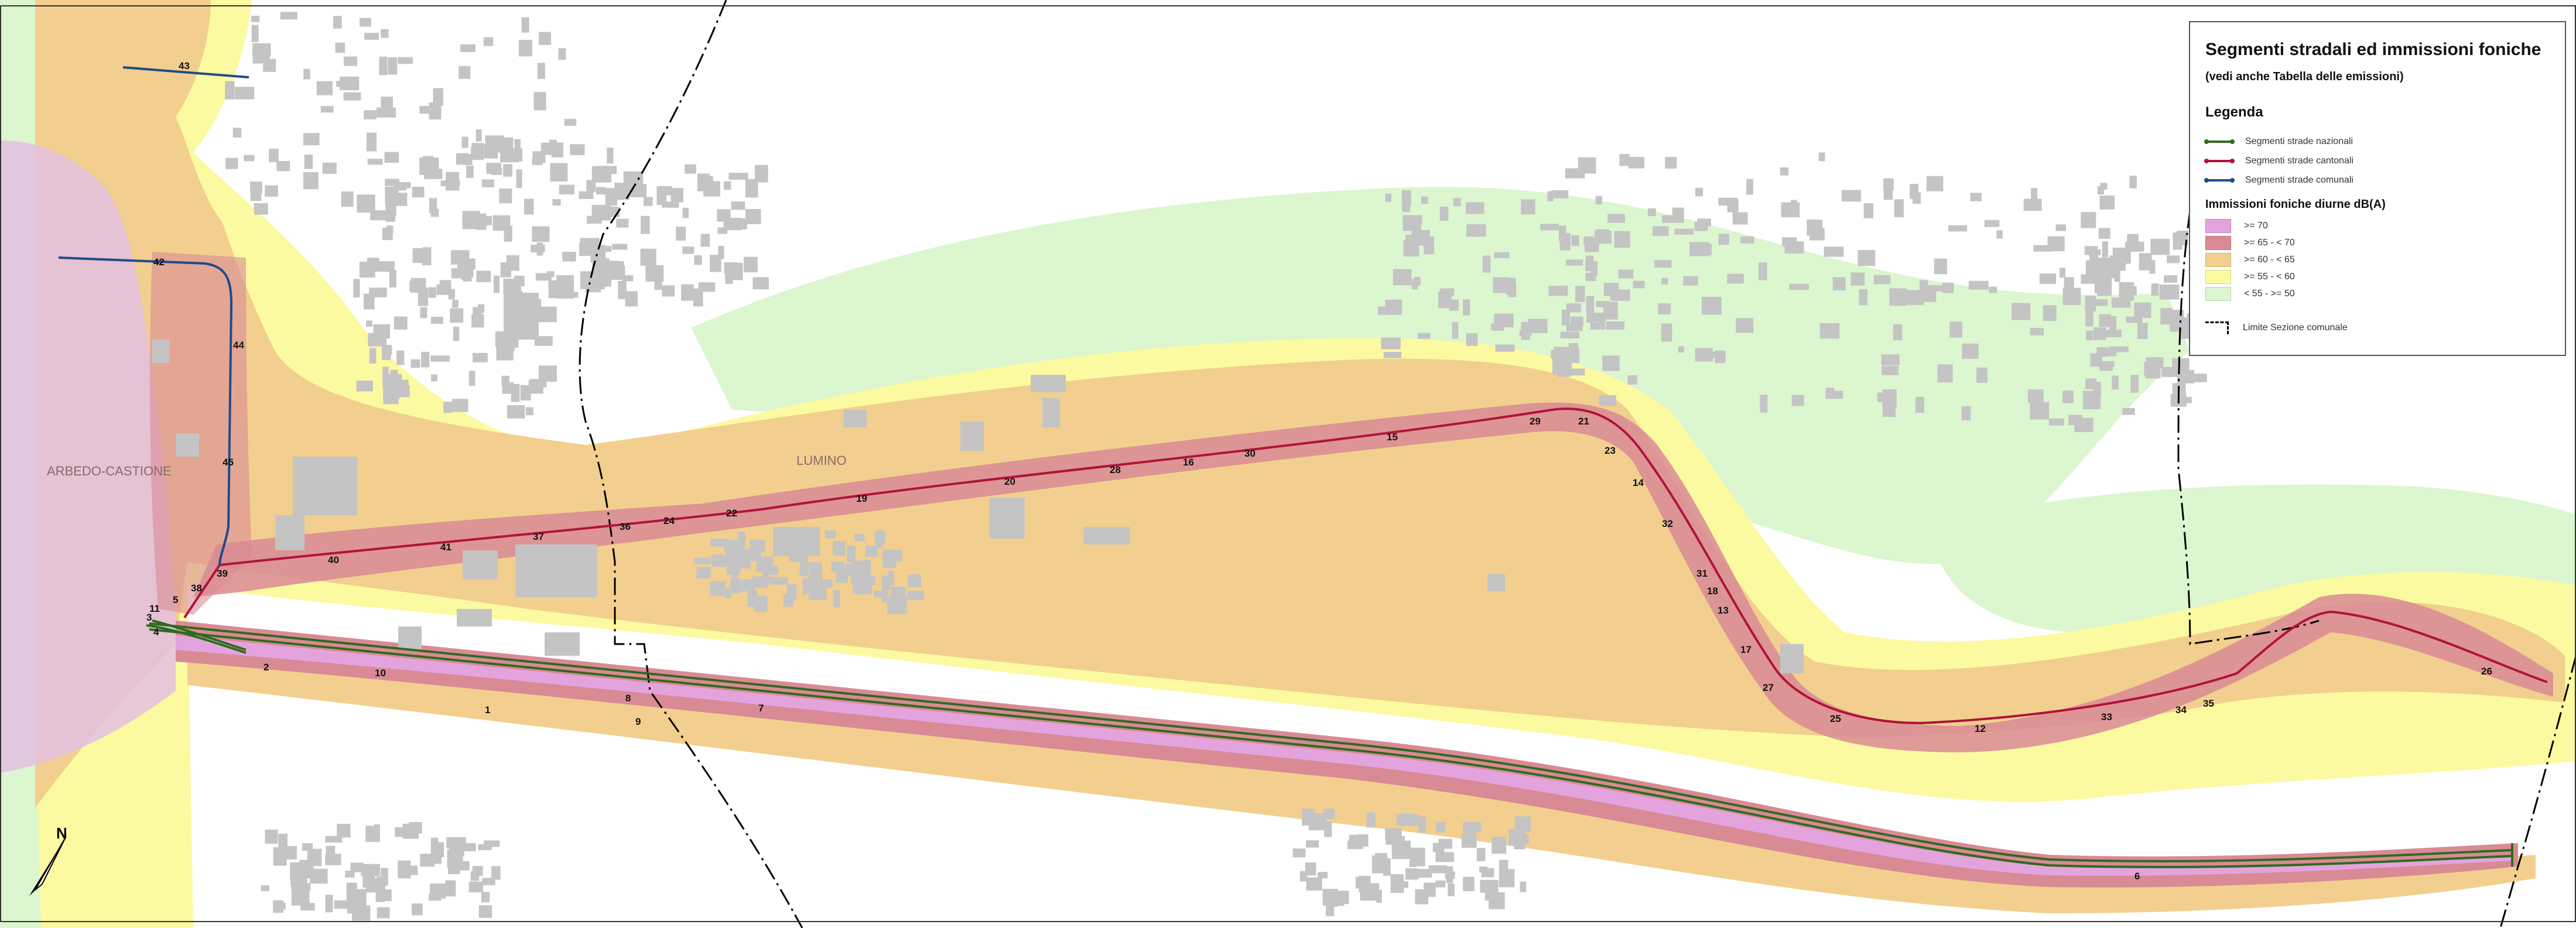 This screenshot has height=928, width=2576. I want to click on segment-label: 4, so click(156, 632).